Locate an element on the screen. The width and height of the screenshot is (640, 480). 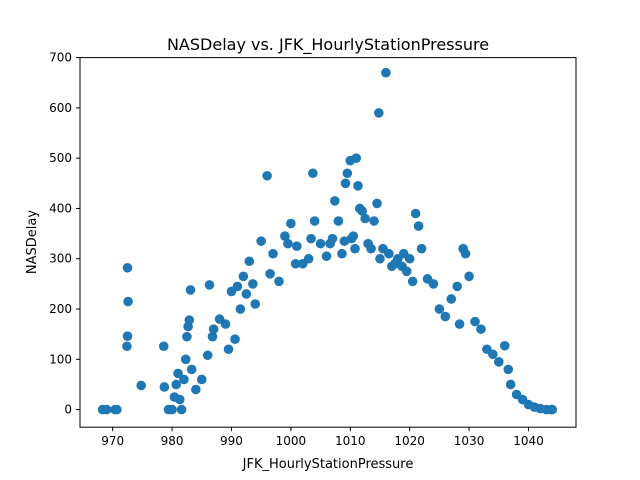
x-tick-label: 990 is located at coordinates (231, 441).